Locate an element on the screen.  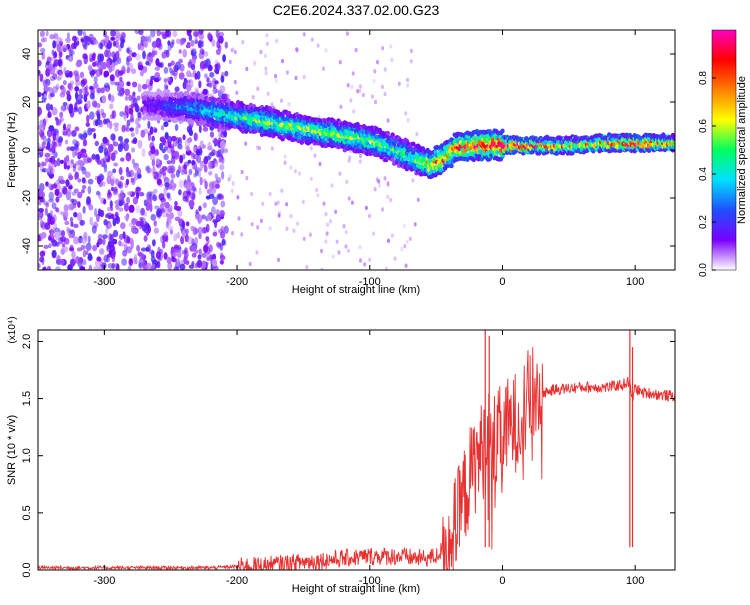
ridge-point is located at coordinates (187, 93).